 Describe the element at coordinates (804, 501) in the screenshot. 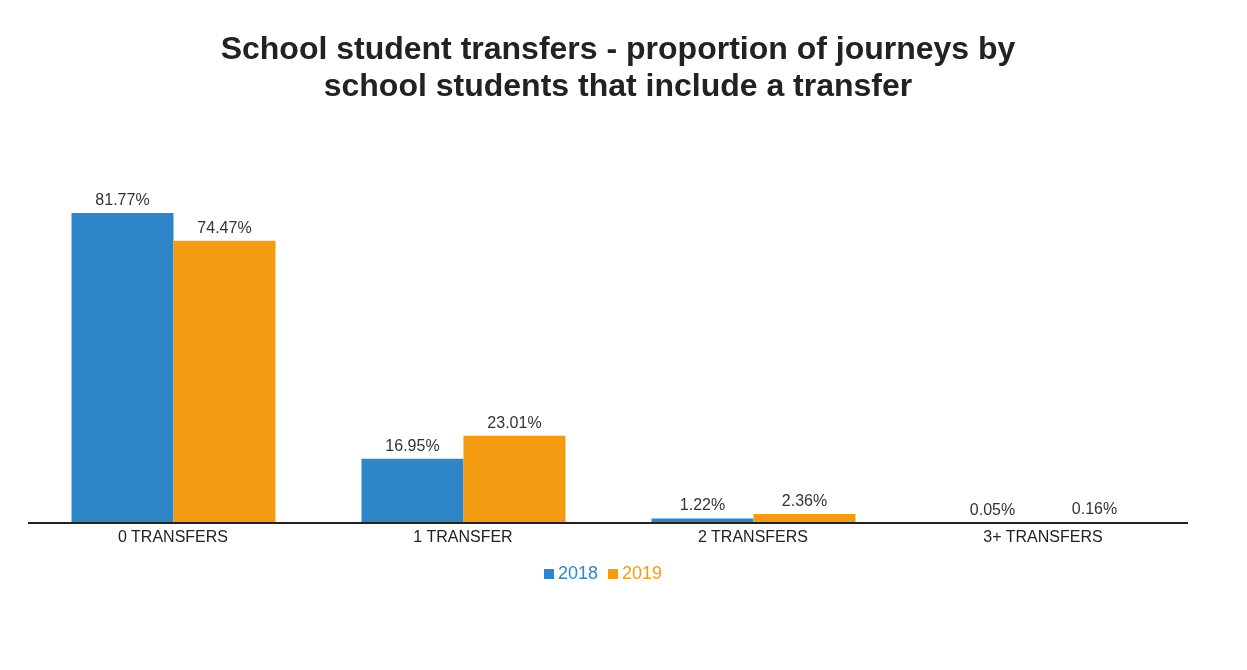

I see `data-label: 2.36%` at that location.